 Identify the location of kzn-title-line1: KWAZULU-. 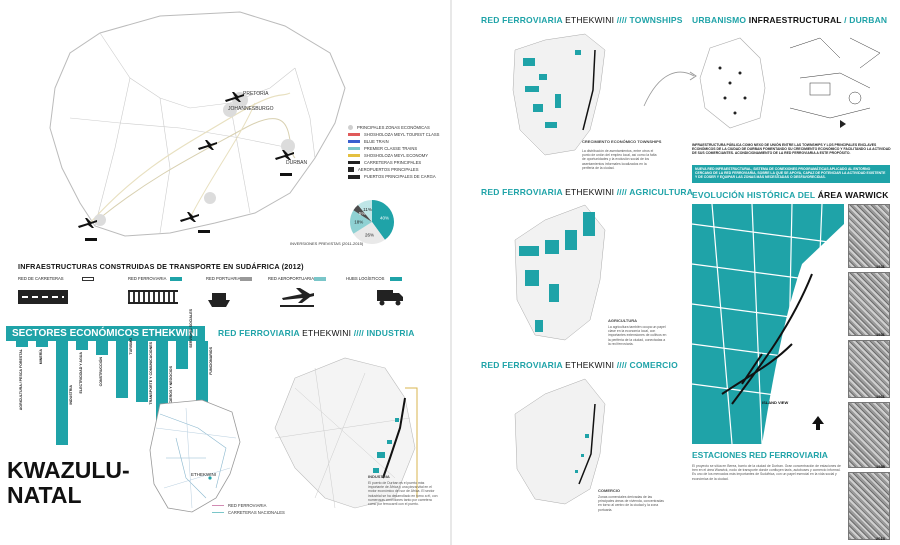
(68, 470).